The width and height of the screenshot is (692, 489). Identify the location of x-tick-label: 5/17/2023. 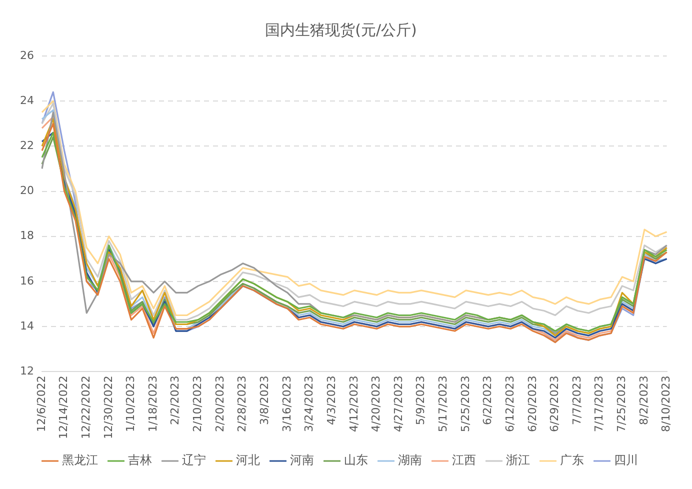
(443, 404).